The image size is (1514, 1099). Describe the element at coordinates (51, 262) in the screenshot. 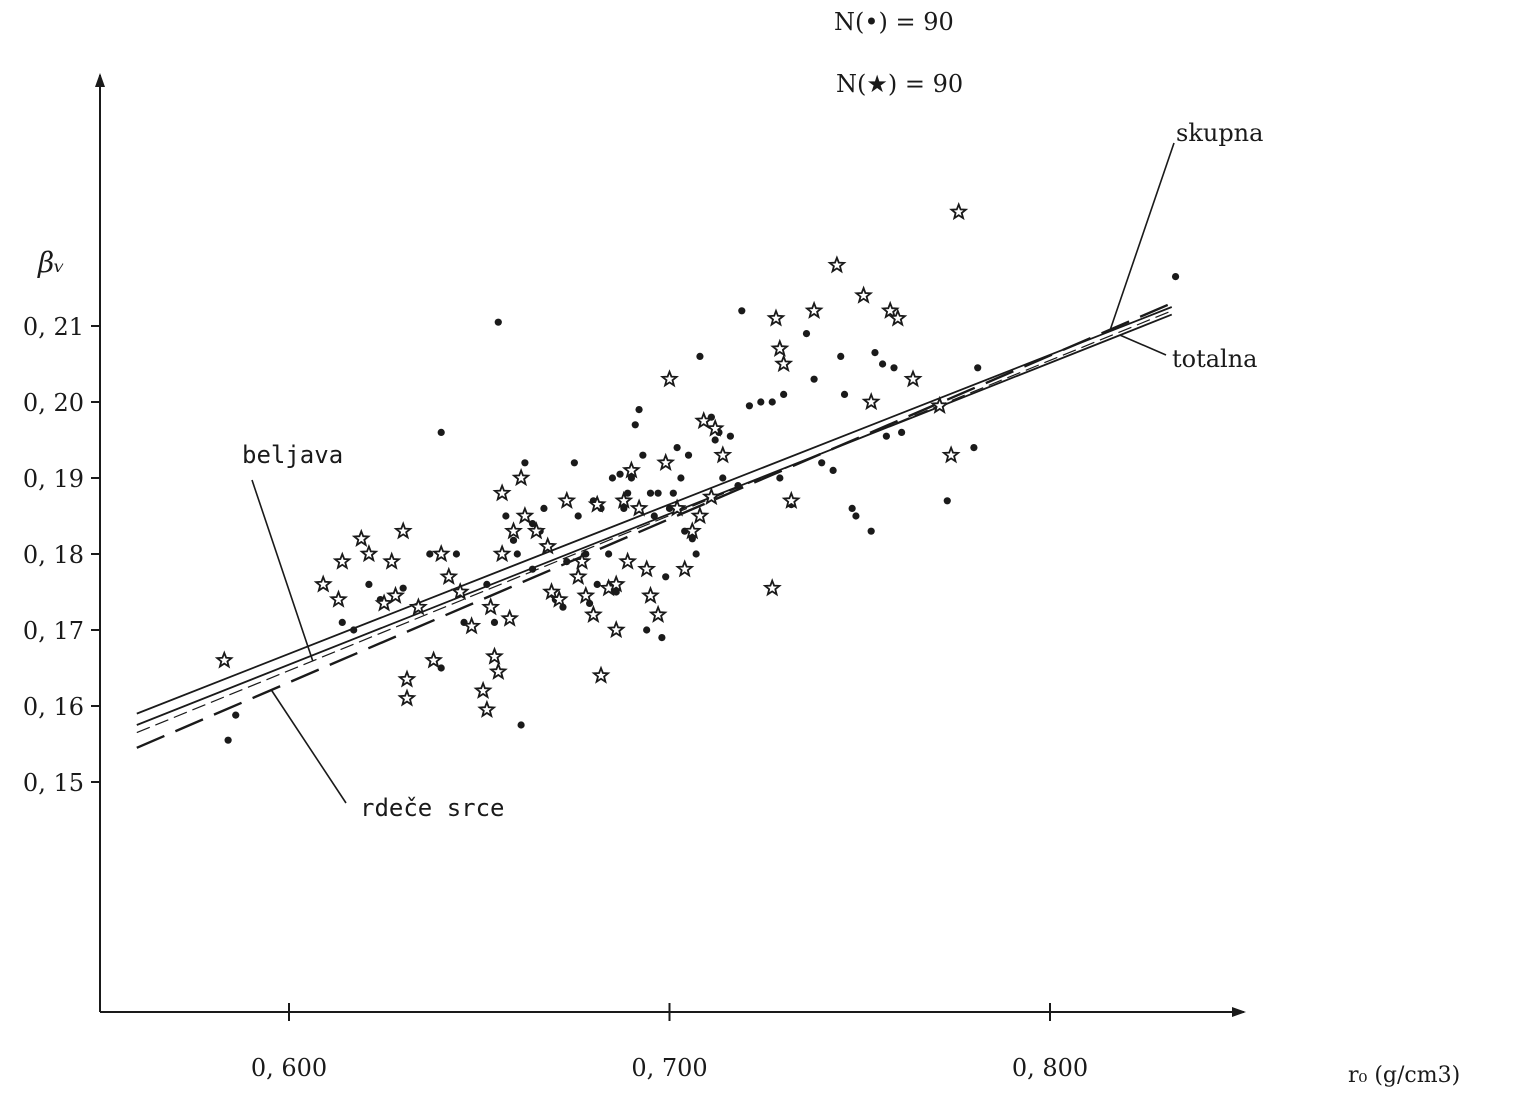

I see `y-axis-title: βᵥ` at that location.